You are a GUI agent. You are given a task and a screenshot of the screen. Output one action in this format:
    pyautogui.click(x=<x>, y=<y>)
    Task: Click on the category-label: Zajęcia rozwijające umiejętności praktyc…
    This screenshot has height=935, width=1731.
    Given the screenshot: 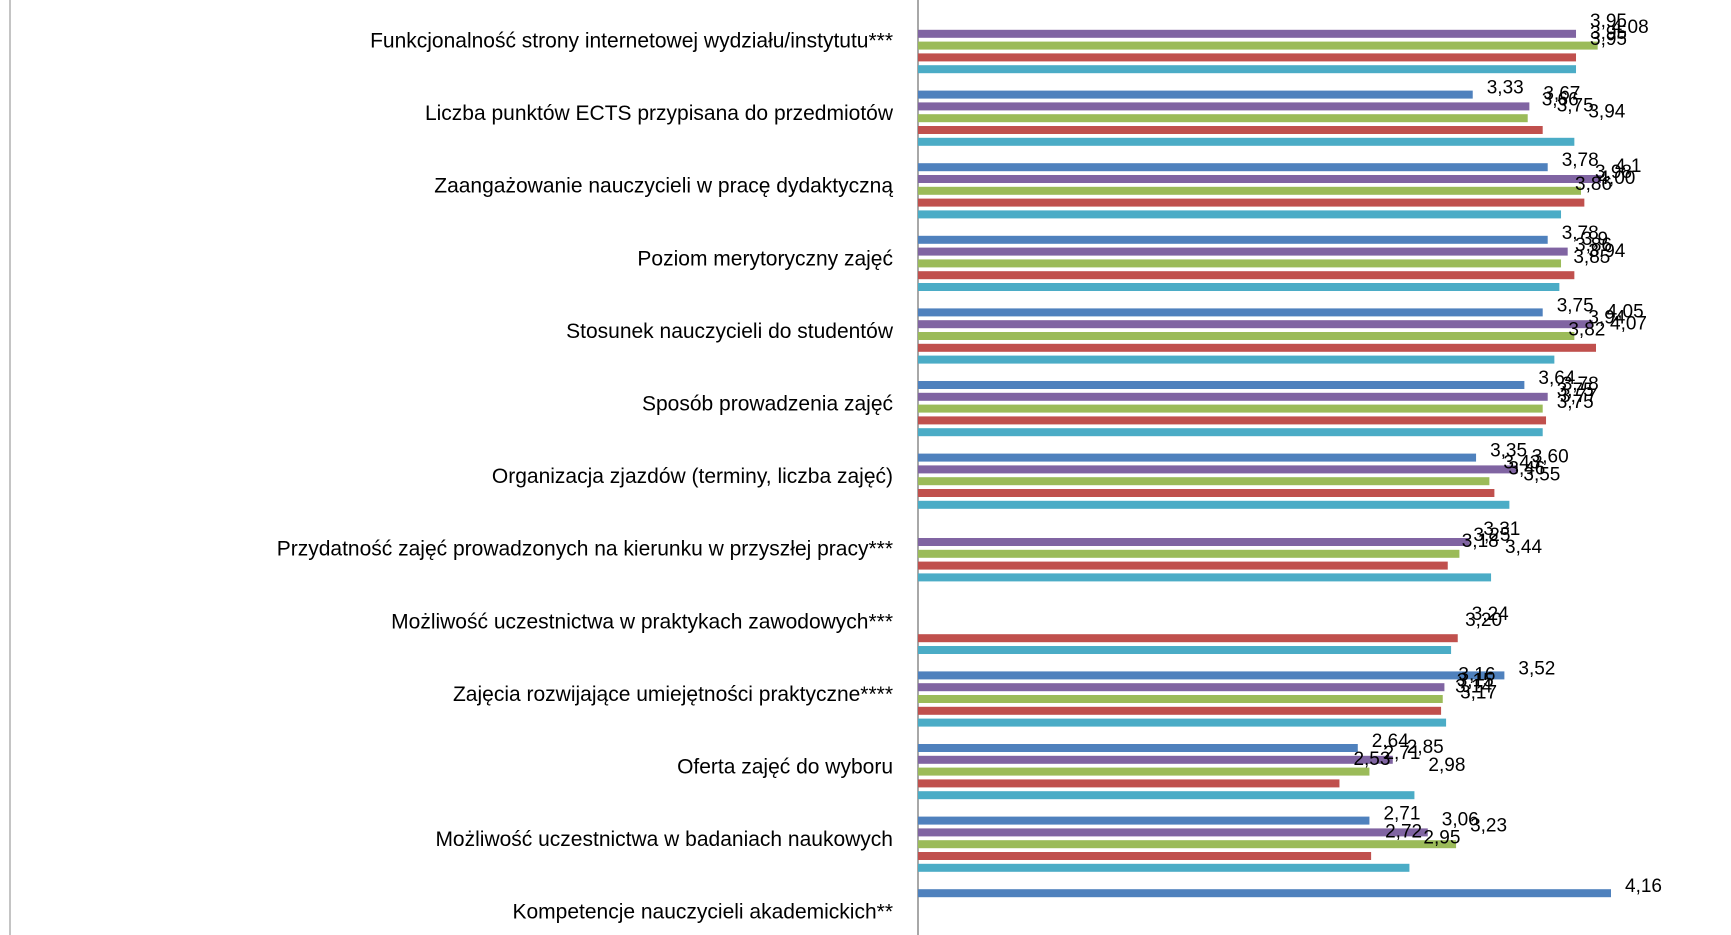 What is the action you would take?
    pyautogui.click(x=673, y=694)
    